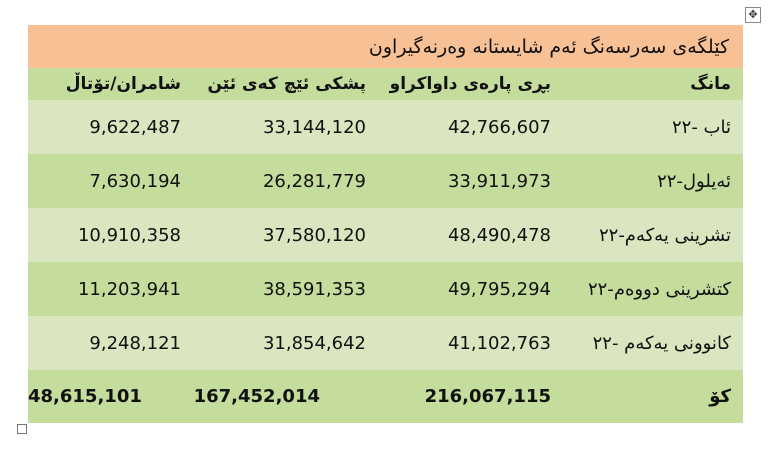 The height and width of the screenshot is (456, 780). Describe the element at coordinates (659, 289) in the screenshot. I see `cell-month: کتشرینی دووەم-٢٢` at that location.